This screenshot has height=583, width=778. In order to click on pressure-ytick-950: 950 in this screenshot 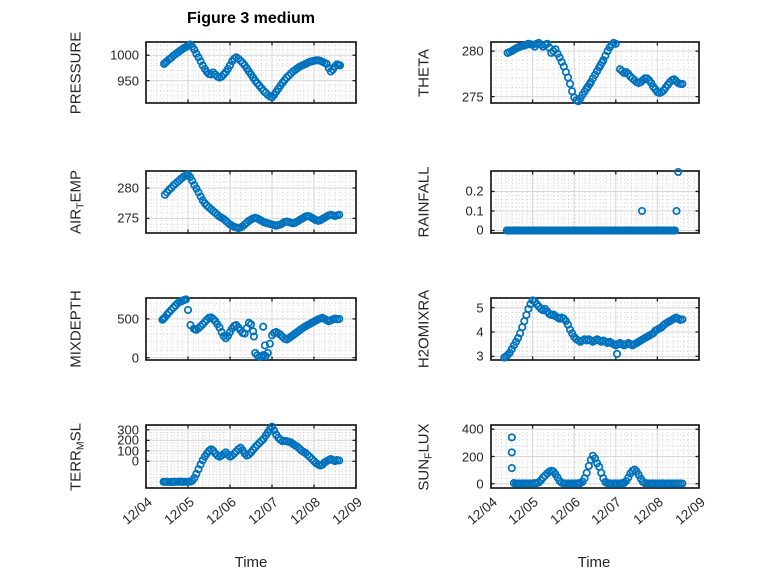, I will do `click(128, 81)`.